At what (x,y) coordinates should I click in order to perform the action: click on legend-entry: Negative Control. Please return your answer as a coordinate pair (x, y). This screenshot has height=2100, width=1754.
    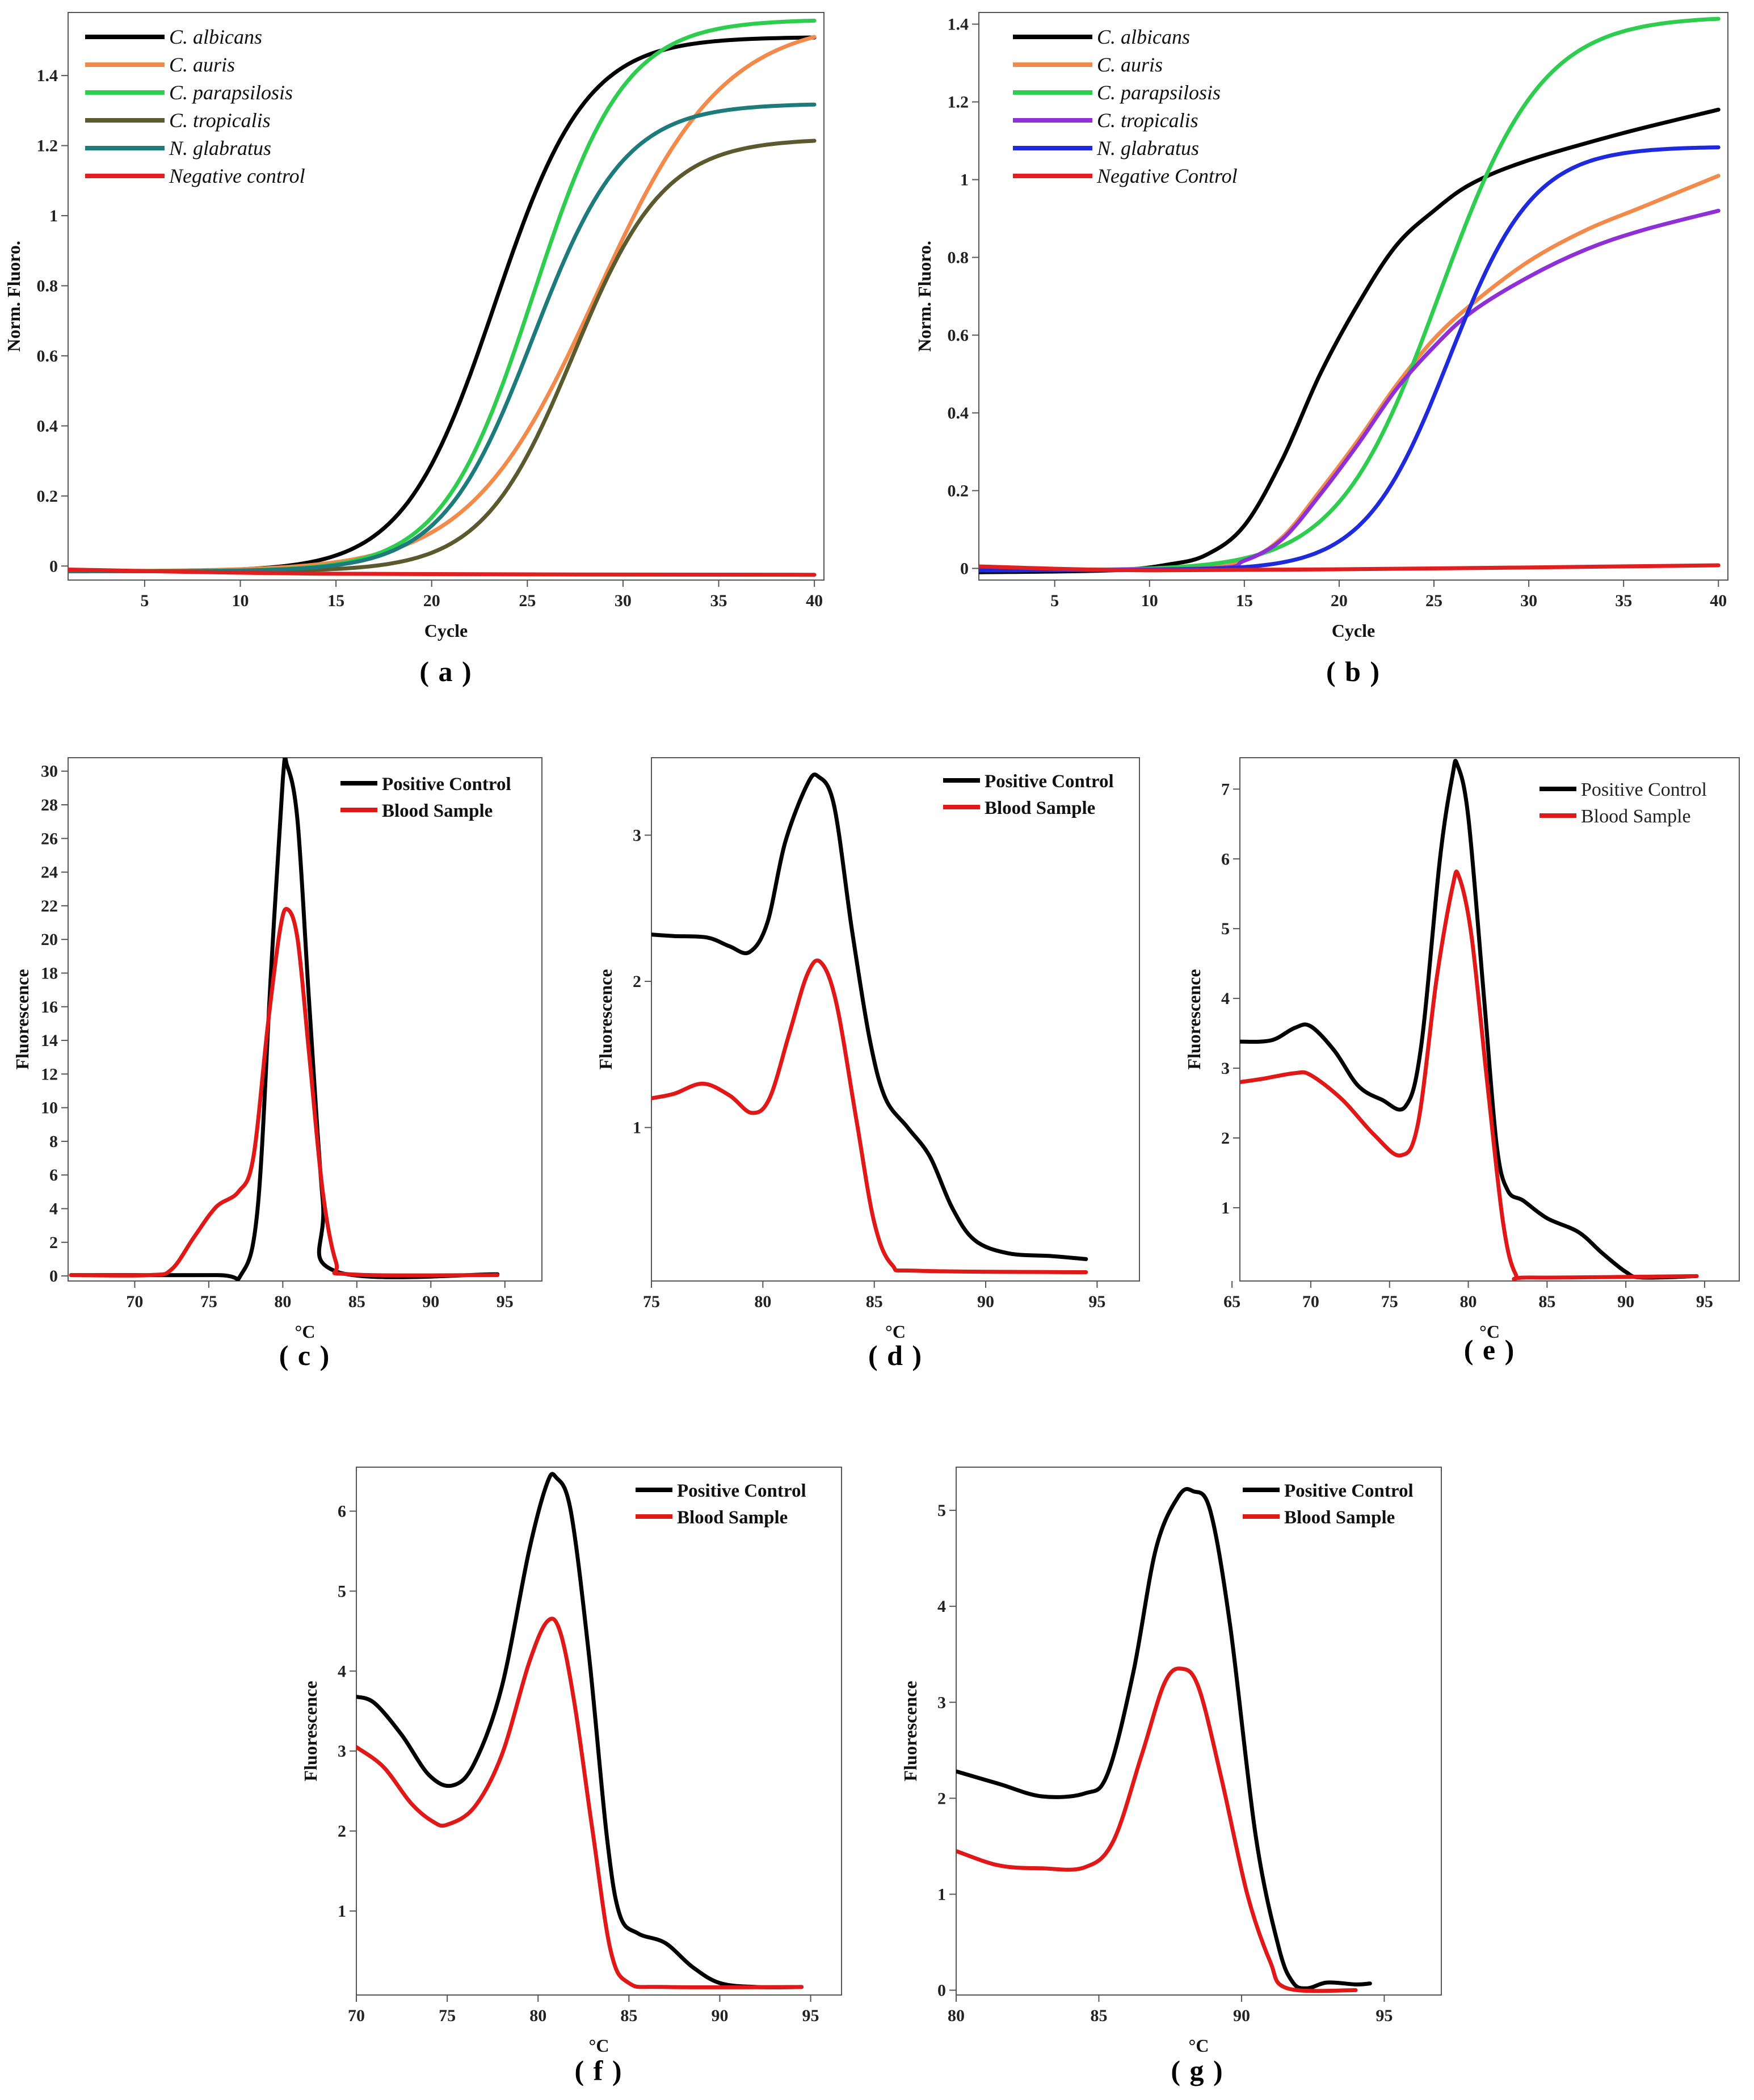
    Looking at the image, I should click on (1167, 176).